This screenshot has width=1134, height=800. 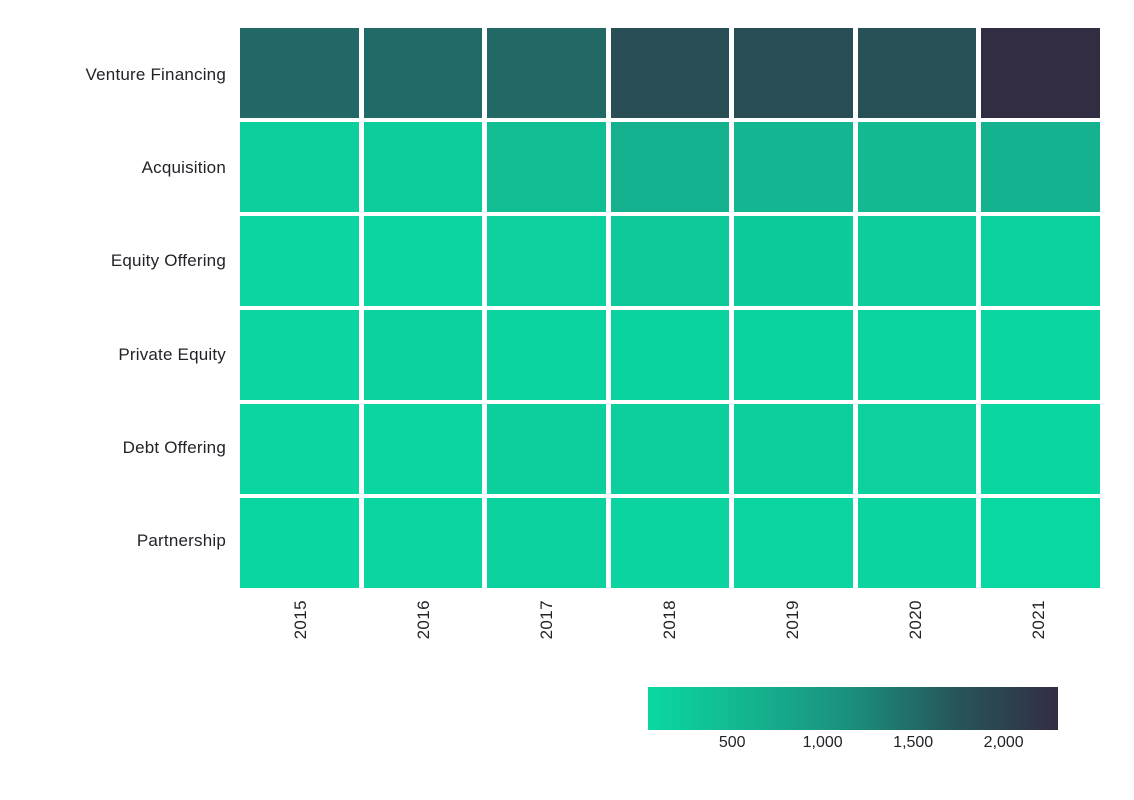 What do you see at coordinates (1003, 742) in the screenshot?
I see `color-axis-tick-label: 2,000` at bounding box center [1003, 742].